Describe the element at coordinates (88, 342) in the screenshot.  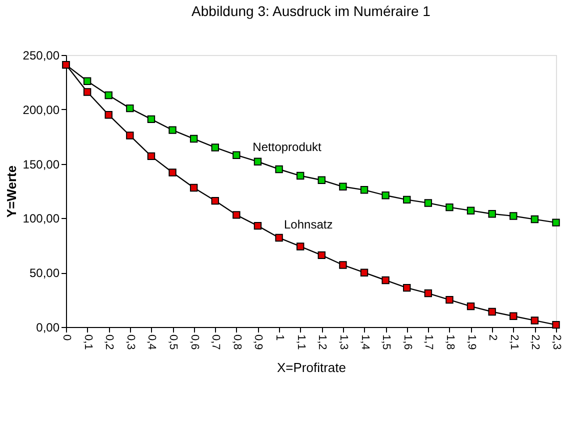
I see `x-tick-label: 0,1` at that location.